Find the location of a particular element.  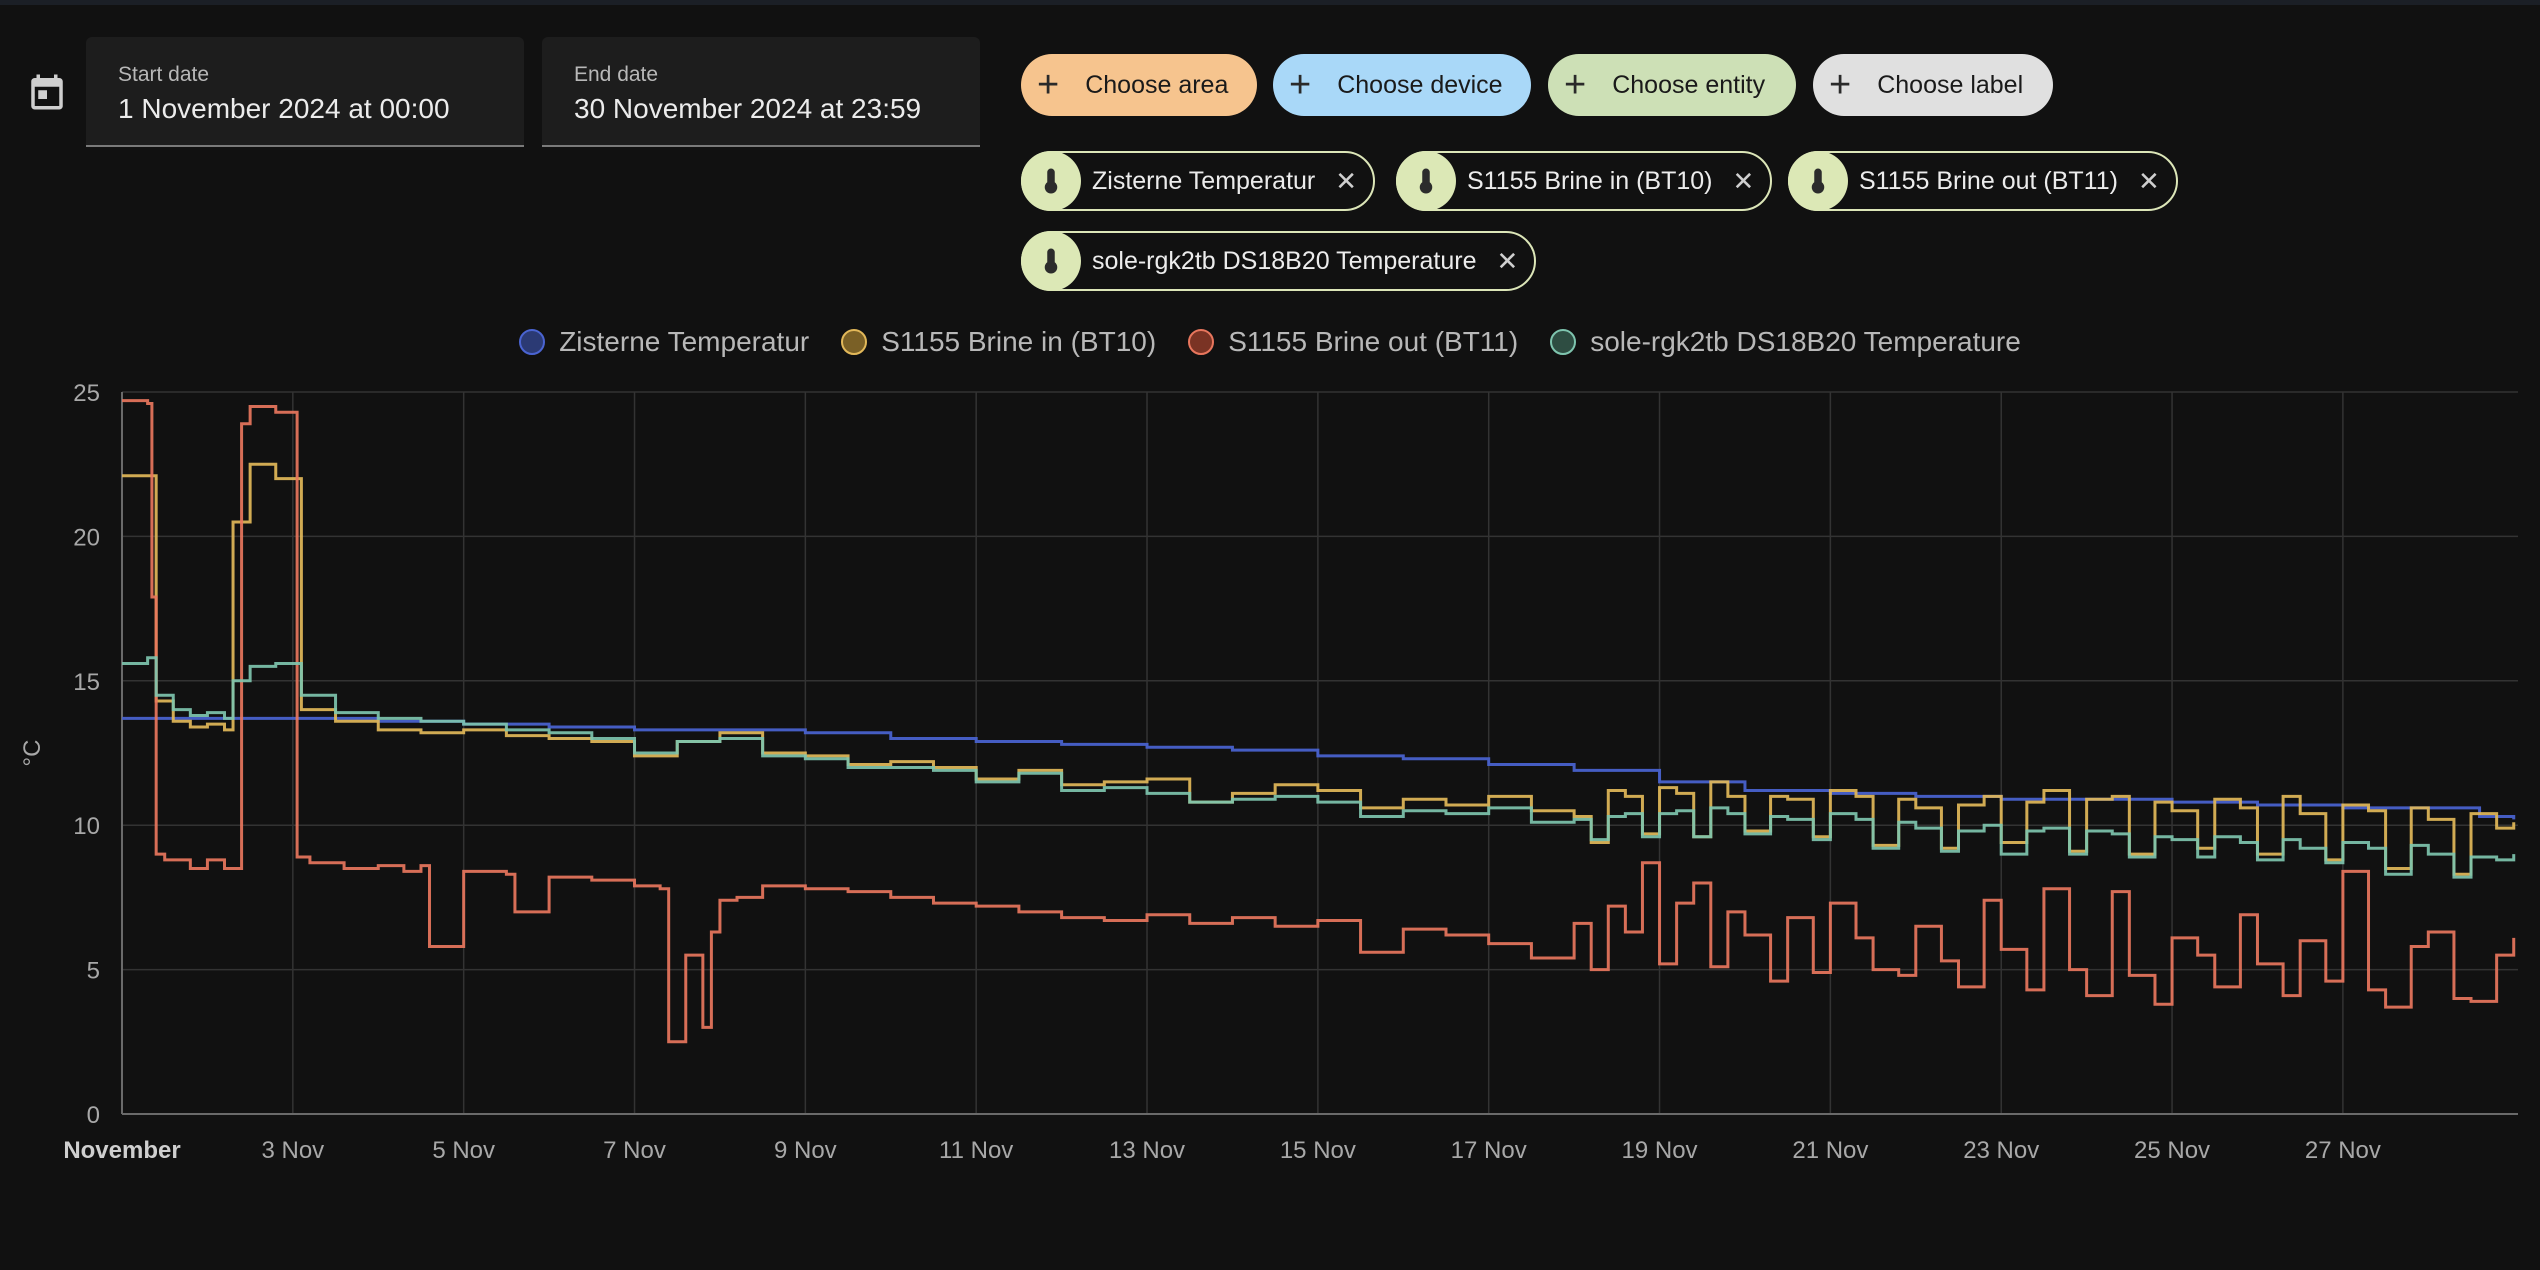

x-tick-label: 17 Nov is located at coordinates (1489, 1150).